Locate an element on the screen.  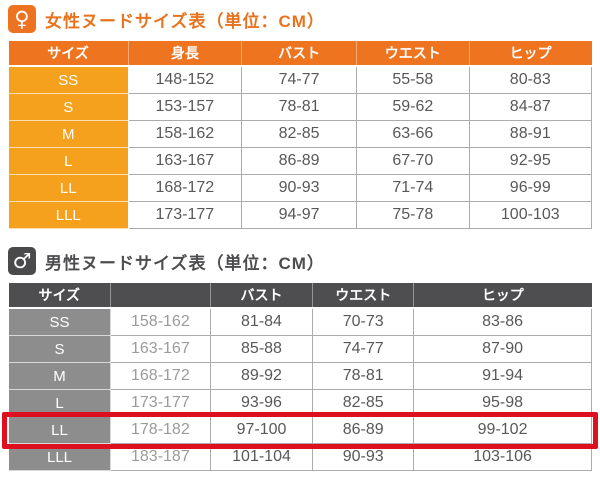
table-row: SS 158-162 81-84 70-73 83-86 is located at coordinates (299, 321).